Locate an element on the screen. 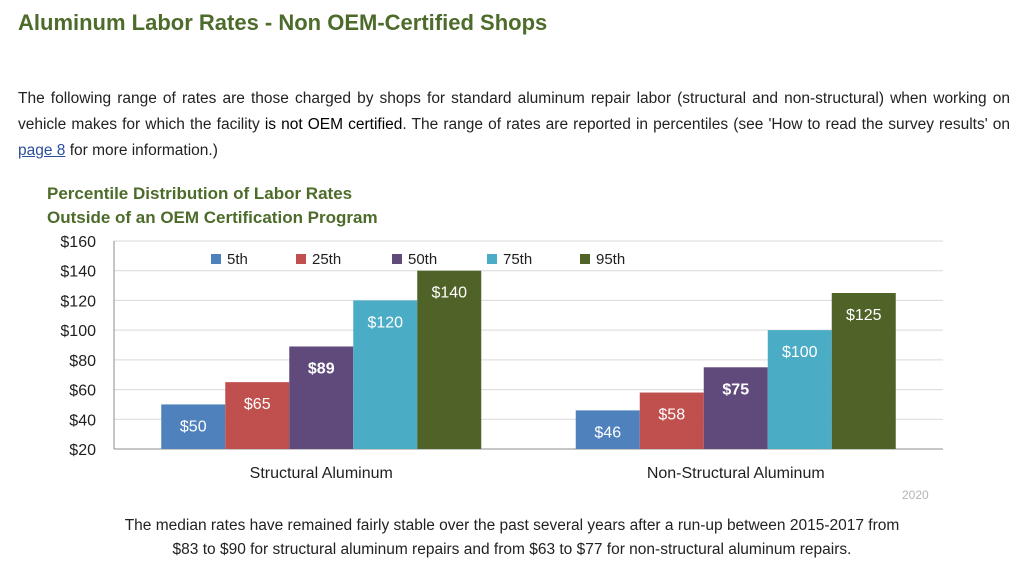 The width and height of the screenshot is (1024, 587). legend-label-25th: 25th is located at coordinates (326, 259).